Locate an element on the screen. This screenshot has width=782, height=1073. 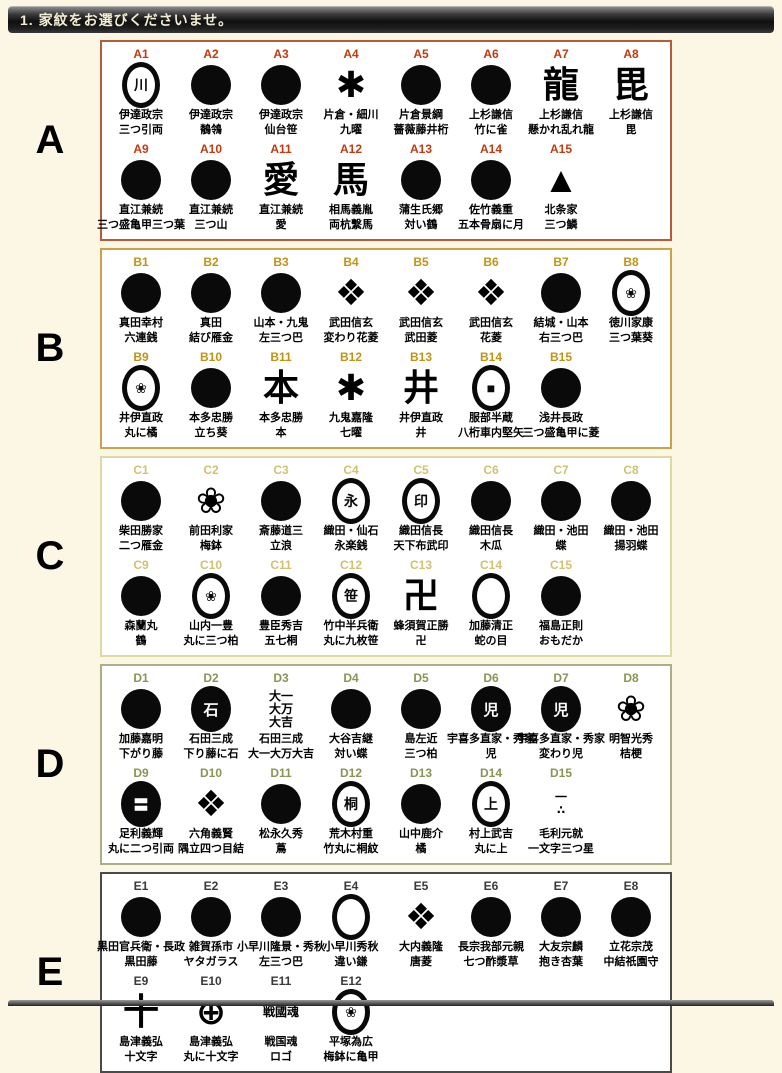
crest-item-e2: E2 雑賀孫市 ヤタガラス is located at coordinates (211, 924).